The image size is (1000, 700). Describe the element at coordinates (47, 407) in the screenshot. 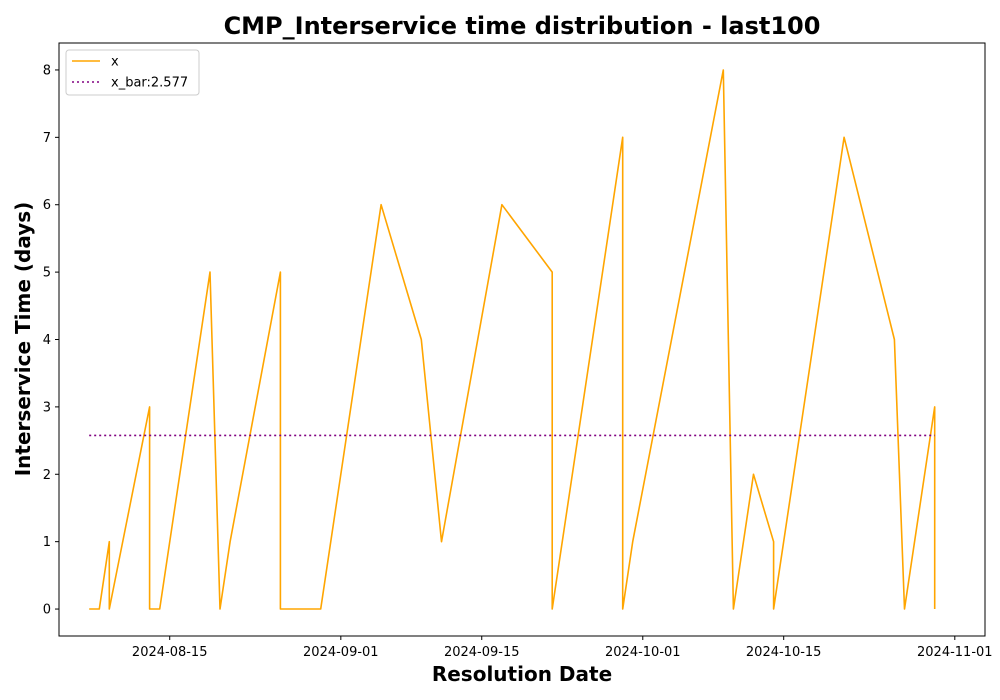

I see `y-tick-label: 3` at that location.